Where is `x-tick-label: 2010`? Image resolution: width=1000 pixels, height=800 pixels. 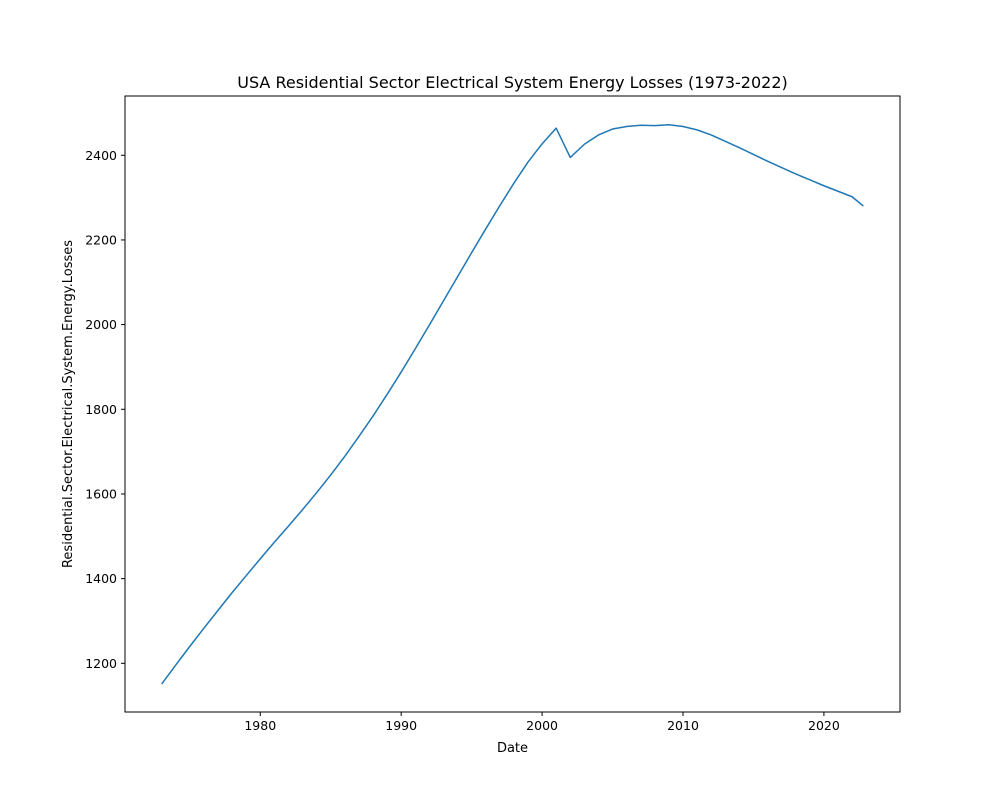
x-tick-label: 2010 is located at coordinates (683, 725).